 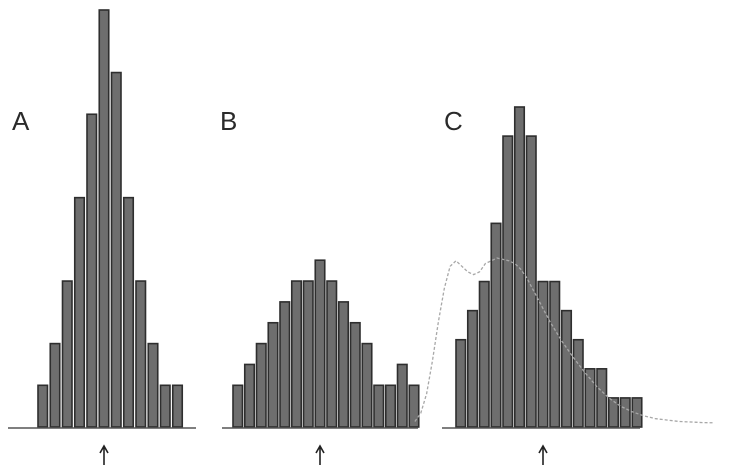 What do you see at coordinates (21, 121) in the screenshot?
I see `panel-label-a: A` at bounding box center [21, 121].